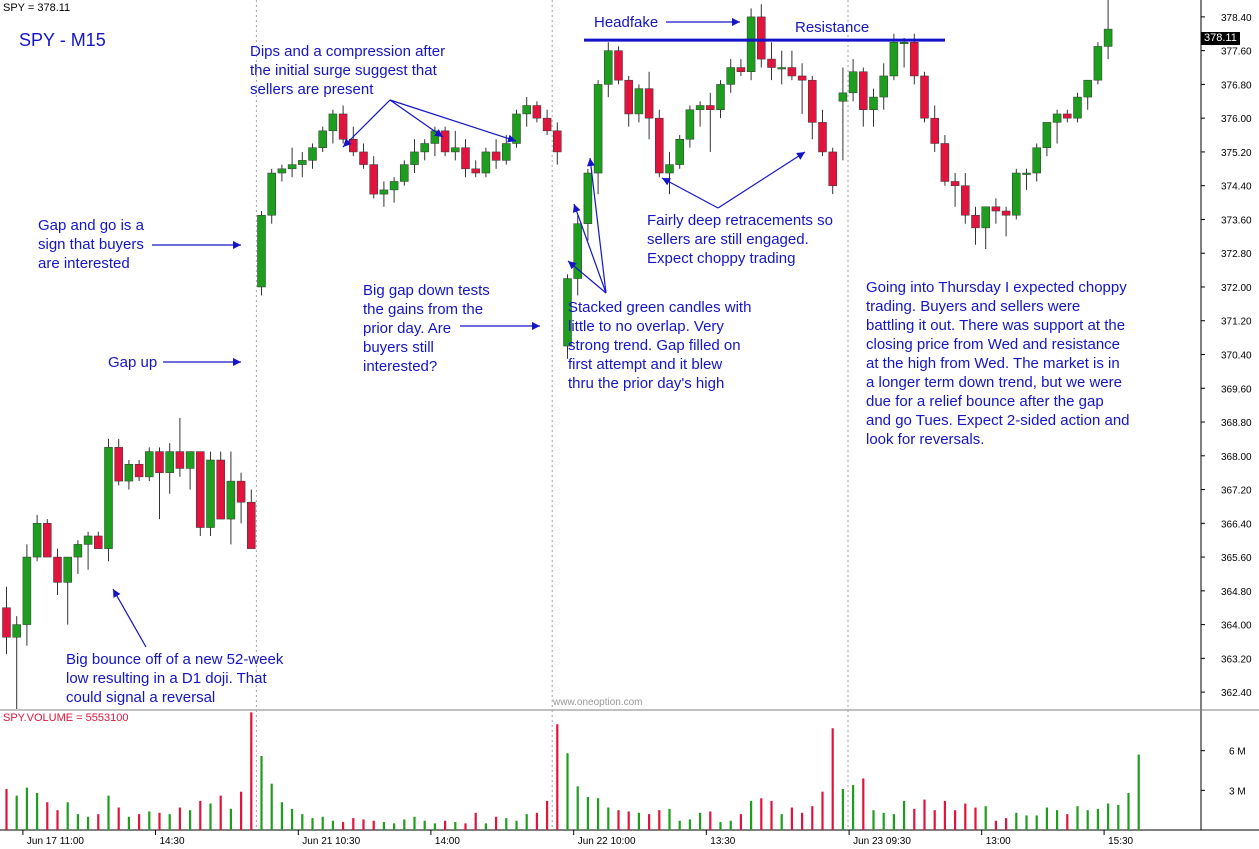  Describe the element at coordinates (882, 841) in the screenshot. I see `x-tick-label: Jun 23 09:30` at that location.